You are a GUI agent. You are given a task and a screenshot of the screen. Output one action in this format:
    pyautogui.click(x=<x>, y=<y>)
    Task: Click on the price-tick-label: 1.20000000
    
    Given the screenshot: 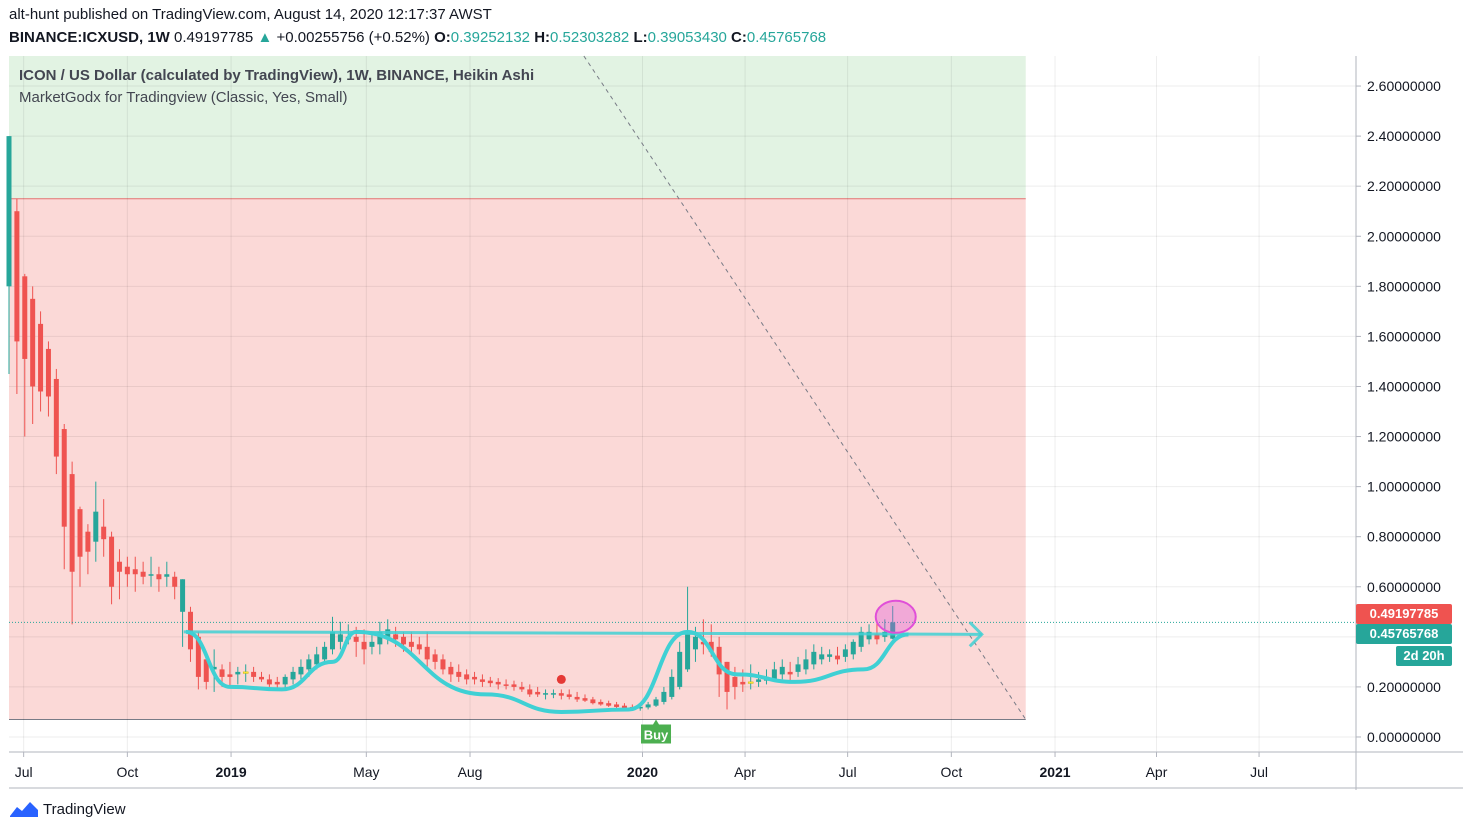 What is the action you would take?
    pyautogui.click(x=1404, y=437)
    